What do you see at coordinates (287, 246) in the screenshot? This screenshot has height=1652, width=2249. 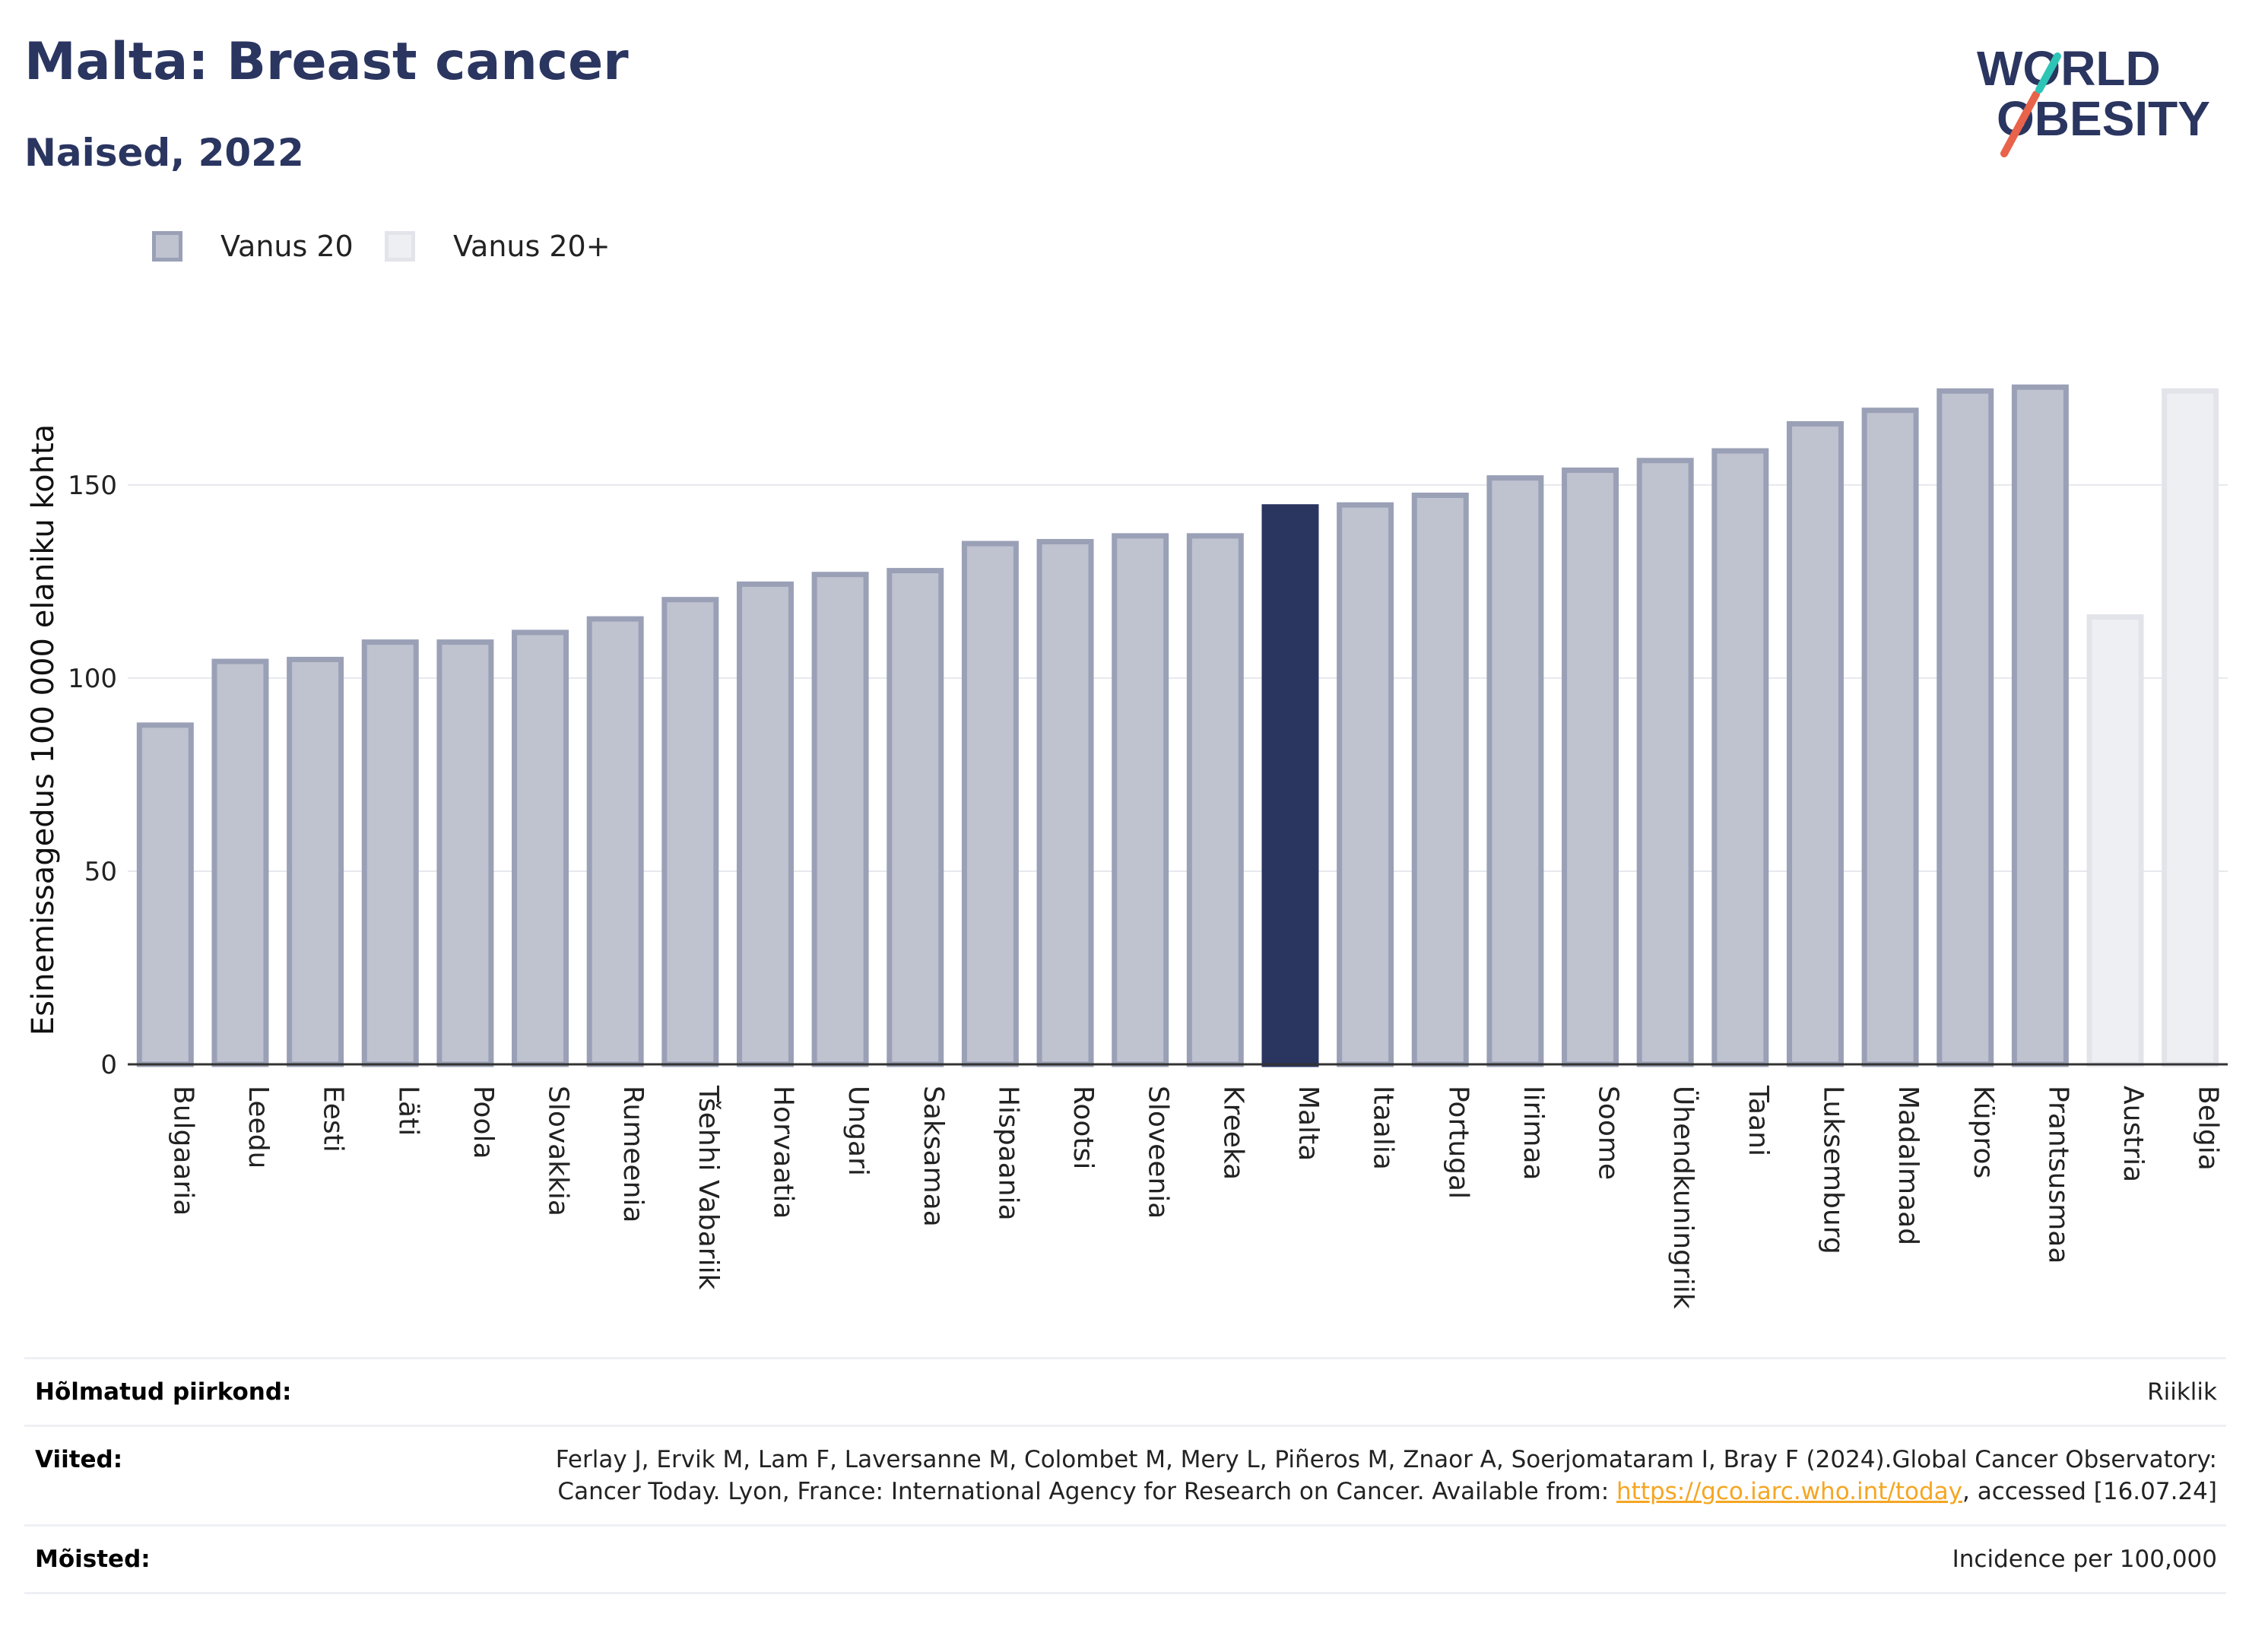 I see `legend-label-vanus-20: Vanus 20` at bounding box center [287, 246].